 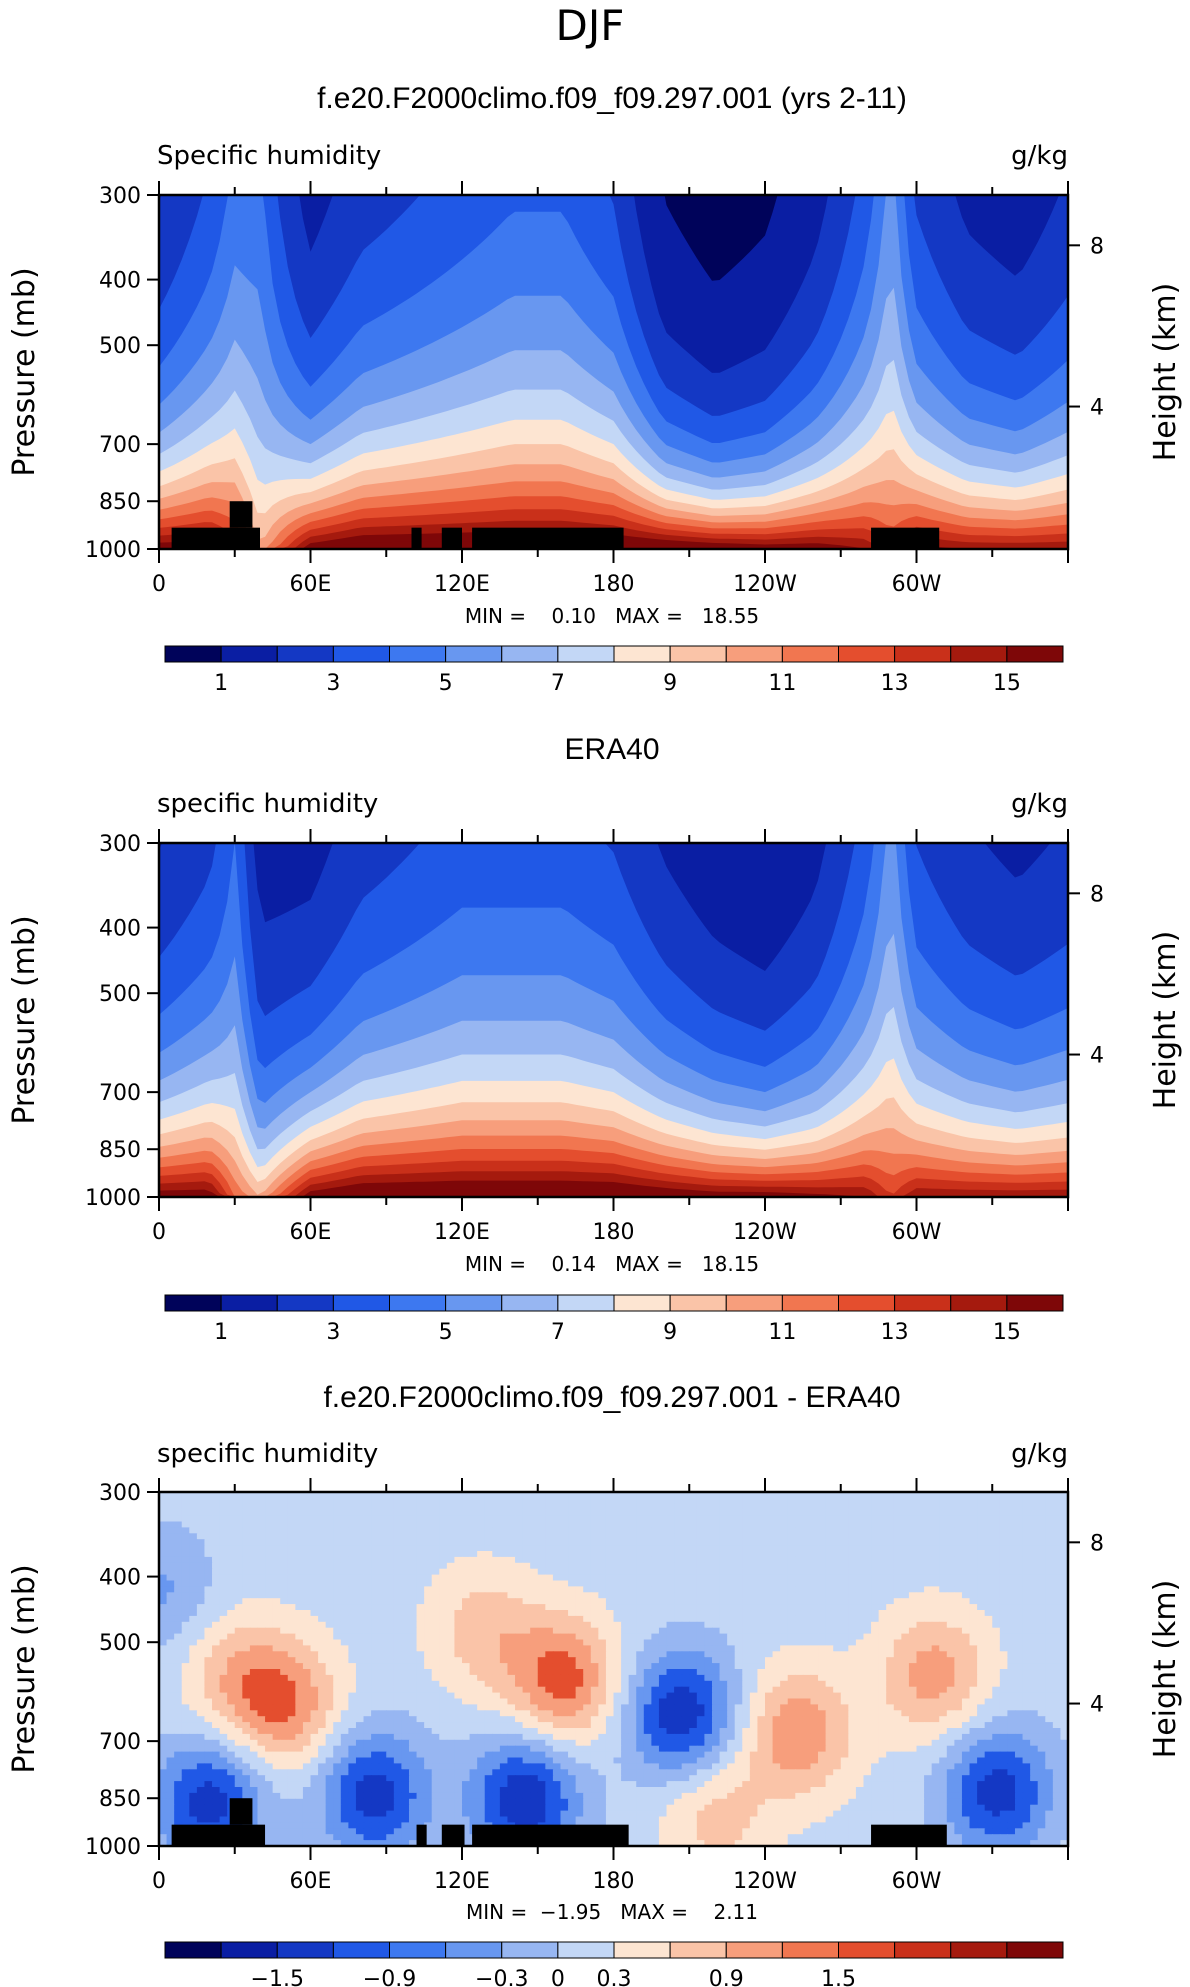 What do you see at coordinates (867, 1303) in the screenshot?
I see `colorbar-swatch` at bounding box center [867, 1303].